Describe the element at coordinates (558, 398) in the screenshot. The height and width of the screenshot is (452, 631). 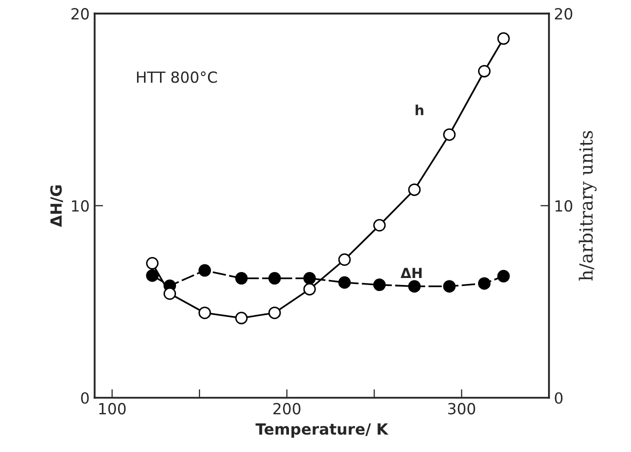
I see `y2-tick-label: 0` at that location.